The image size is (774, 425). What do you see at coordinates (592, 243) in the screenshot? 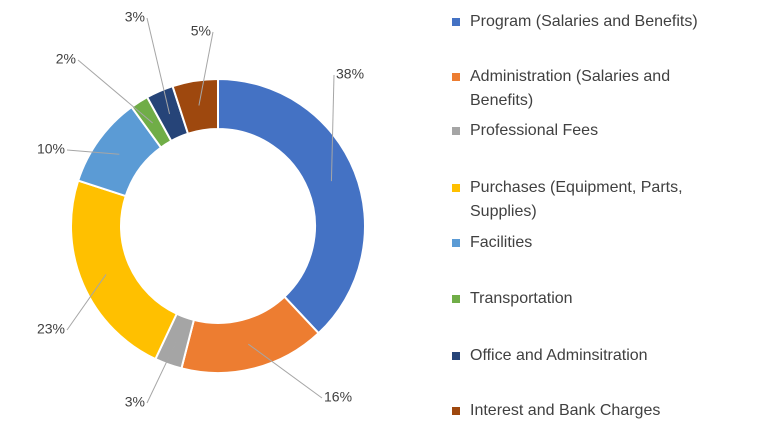
I see `legend-item: Facilities` at bounding box center [592, 243].